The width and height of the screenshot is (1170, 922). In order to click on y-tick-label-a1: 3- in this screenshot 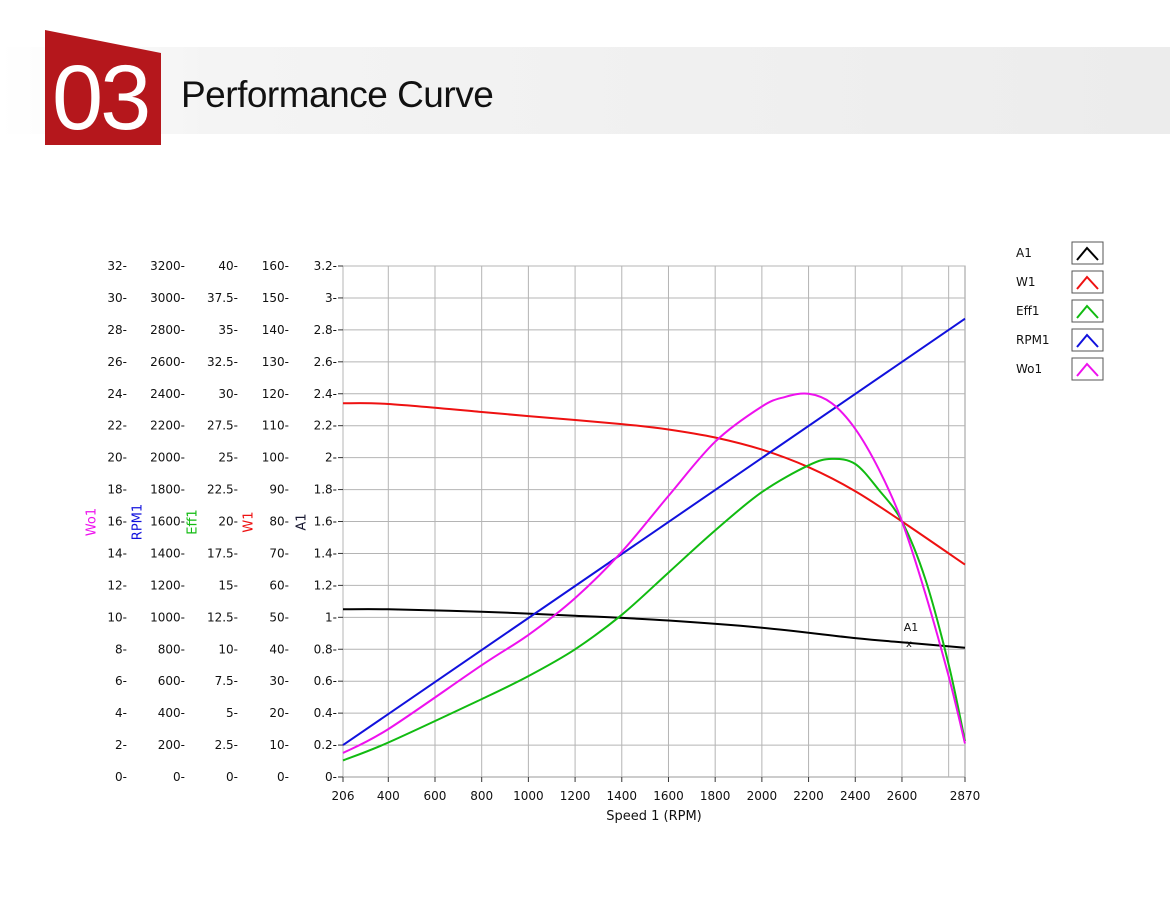, I will do `click(331, 298)`.